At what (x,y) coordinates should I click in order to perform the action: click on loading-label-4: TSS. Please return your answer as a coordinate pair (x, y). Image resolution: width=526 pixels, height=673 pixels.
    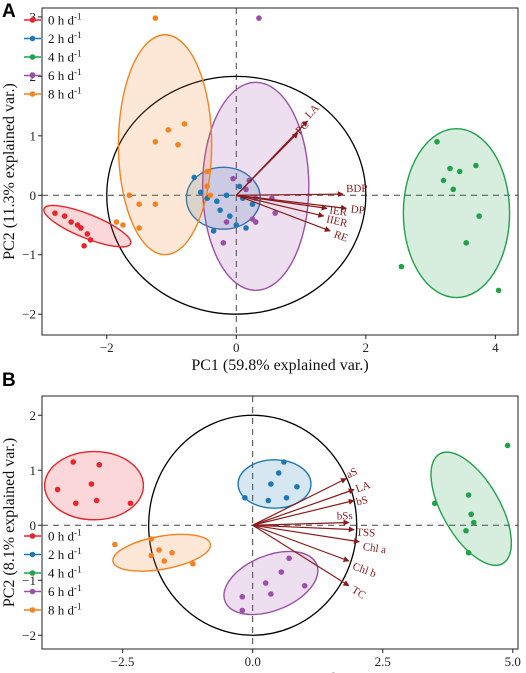
    Looking at the image, I should click on (365, 533).